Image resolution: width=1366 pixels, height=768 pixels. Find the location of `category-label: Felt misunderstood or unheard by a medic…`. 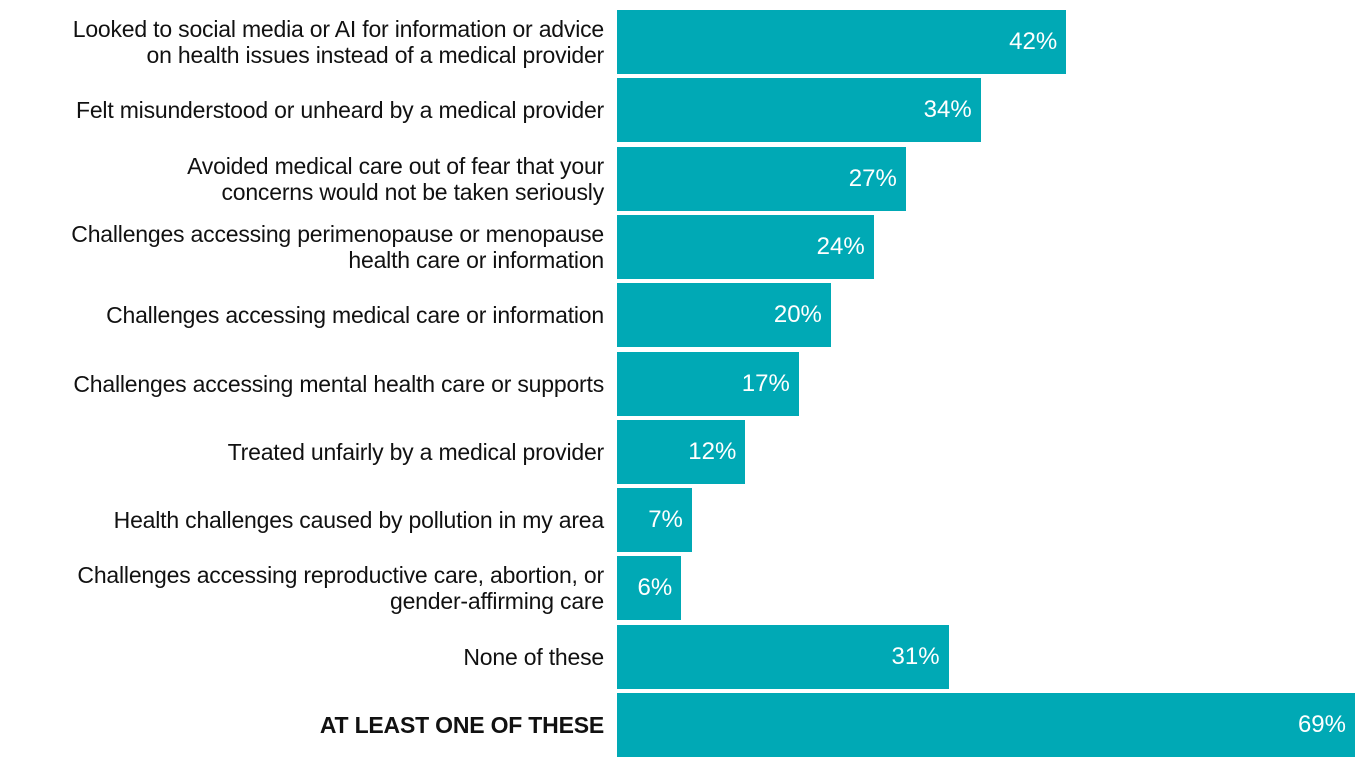

category-label: Felt misunderstood or unheard by a medic… is located at coordinates (302, 110).